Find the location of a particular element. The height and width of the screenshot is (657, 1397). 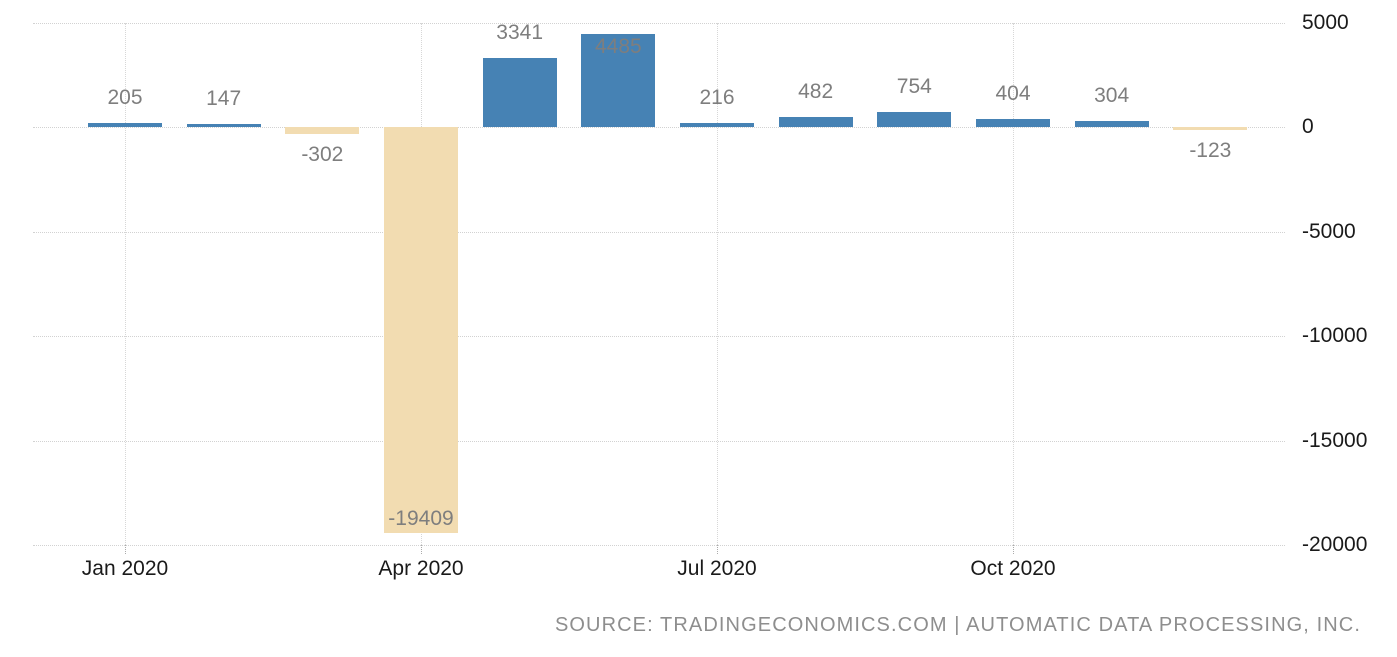

y-axis-tick-label: 0 is located at coordinates (1308, 127).